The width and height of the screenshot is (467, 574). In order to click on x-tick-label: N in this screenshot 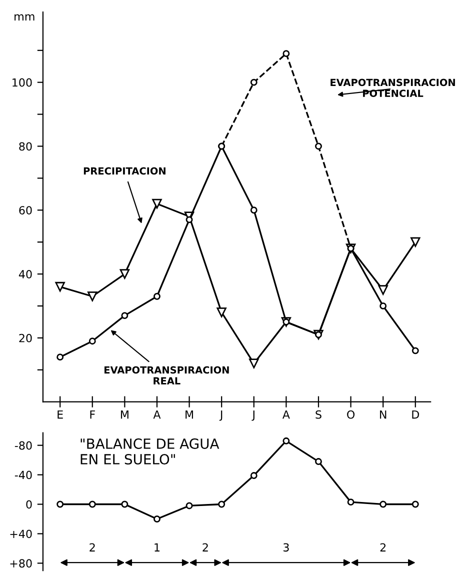, I will do `click(383, 414)`.